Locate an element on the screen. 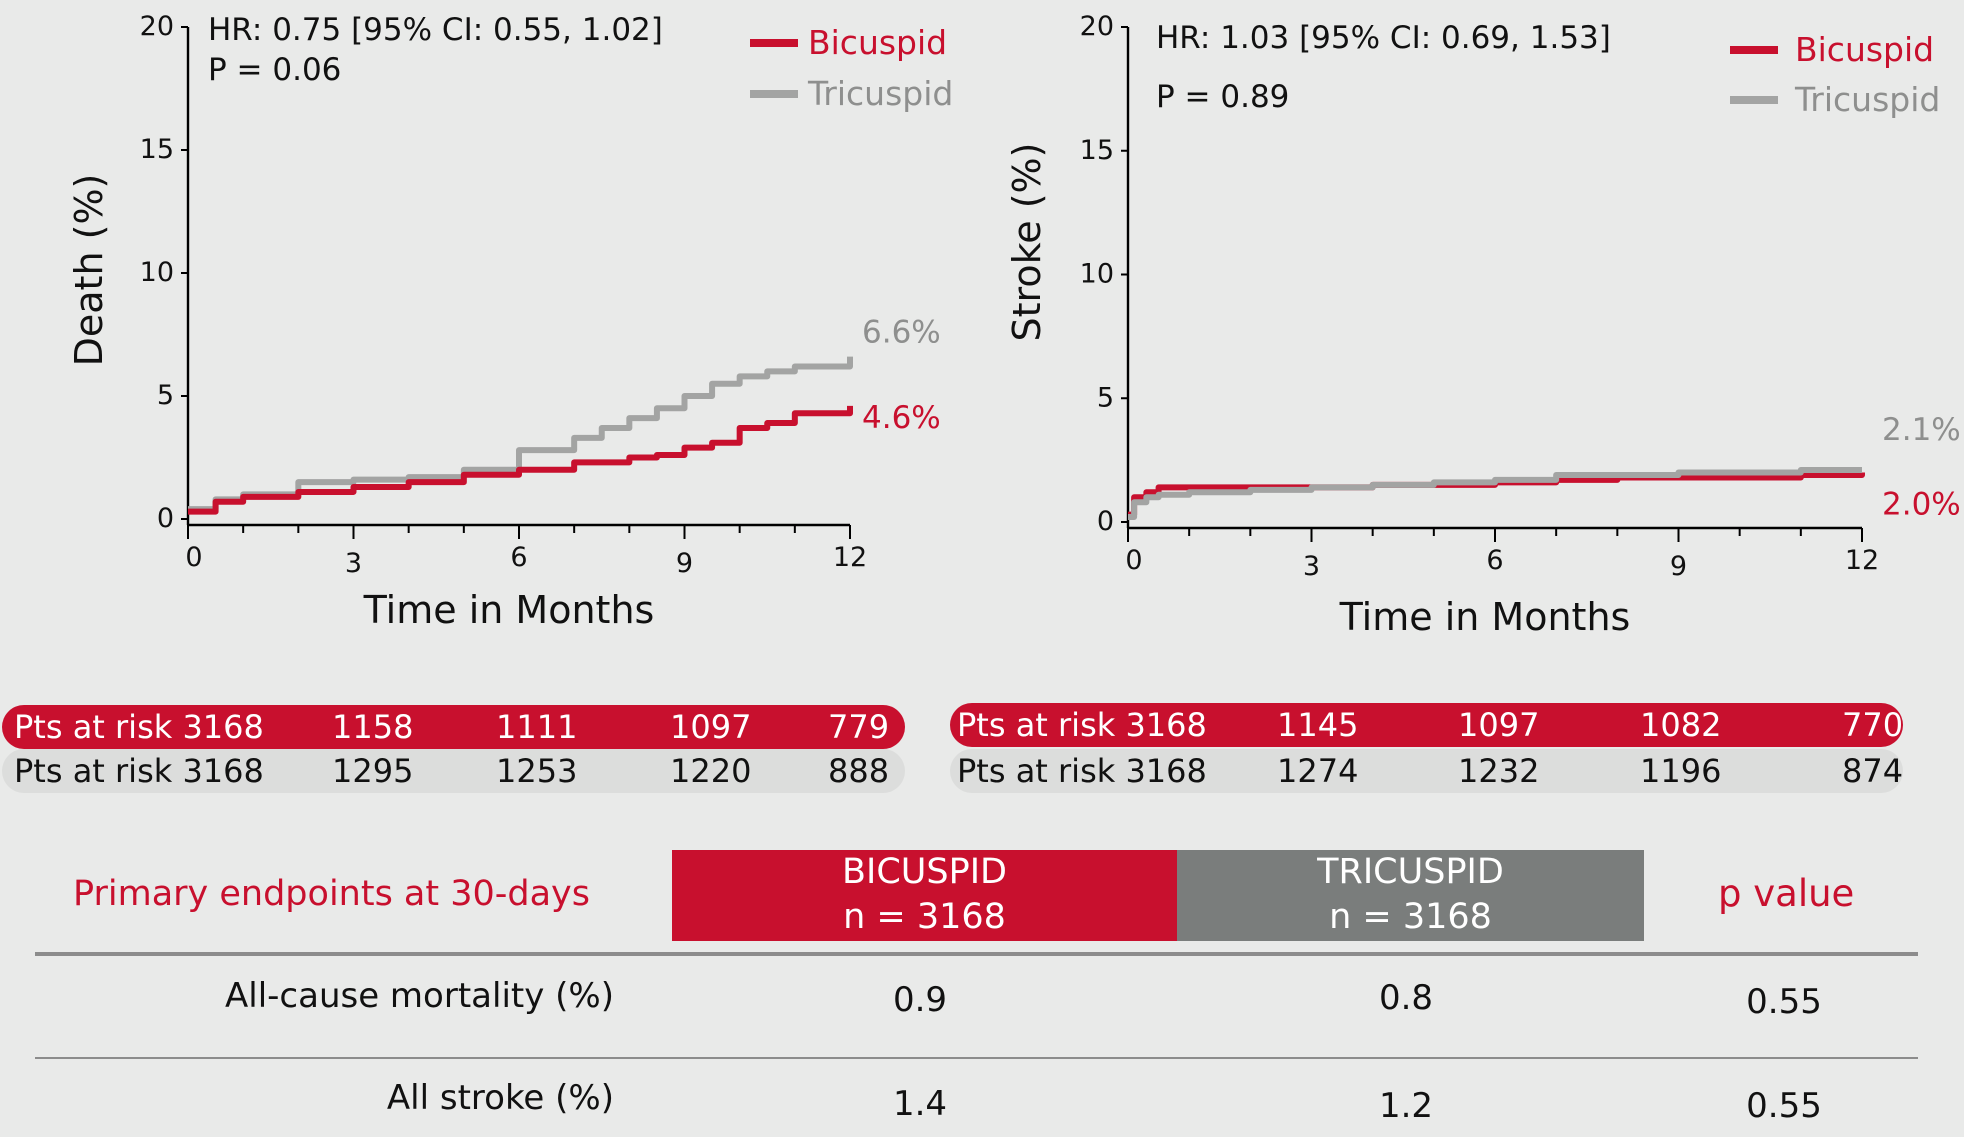 The height and width of the screenshot is (1137, 1964). tricuspid-end-label: 6.6% is located at coordinates (901, 333).